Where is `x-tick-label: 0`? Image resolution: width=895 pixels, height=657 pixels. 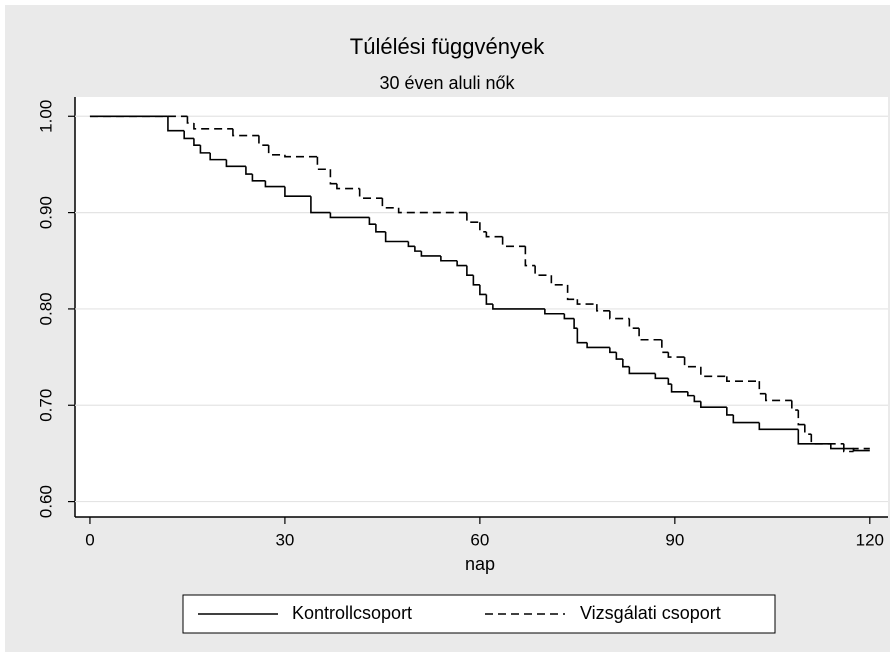 x-tick-label: 0 is located at coordinates (89, 539).